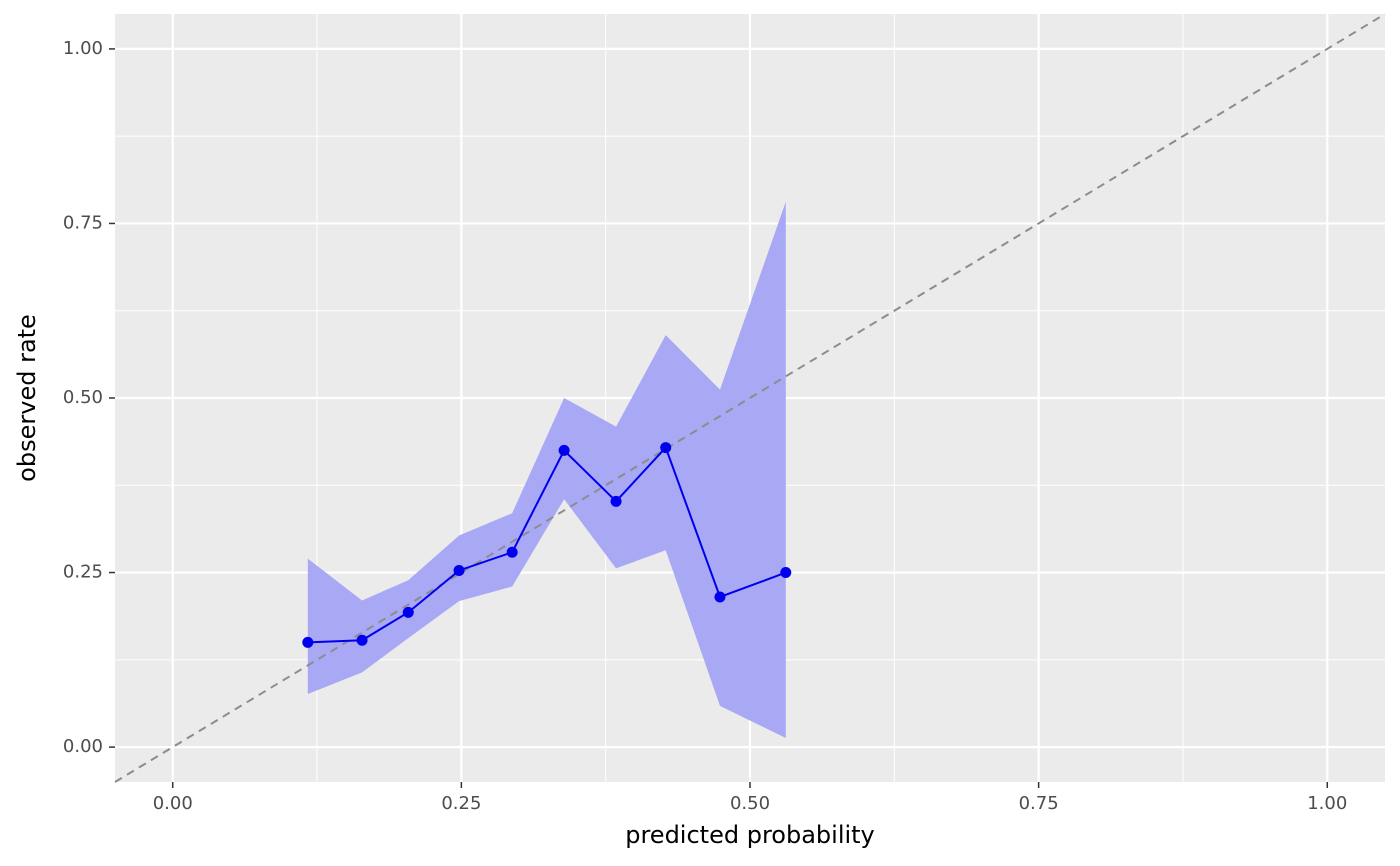  I want to click on y-tick-label: 0.00, so click(83, 746).